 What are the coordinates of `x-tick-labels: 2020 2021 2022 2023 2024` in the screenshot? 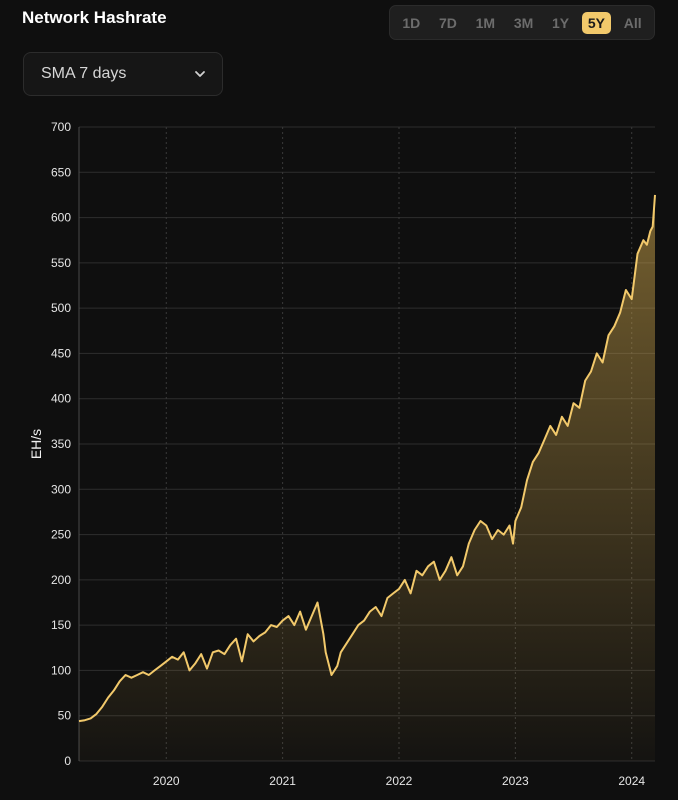 It's located at (399, 781).